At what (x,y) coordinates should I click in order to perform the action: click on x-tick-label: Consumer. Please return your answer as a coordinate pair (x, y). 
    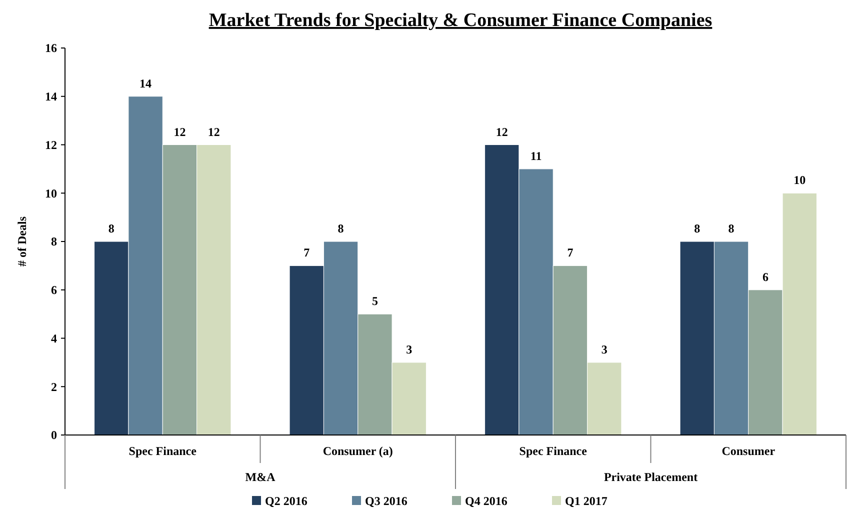
    Looking at the image, I should click on (749, 451).